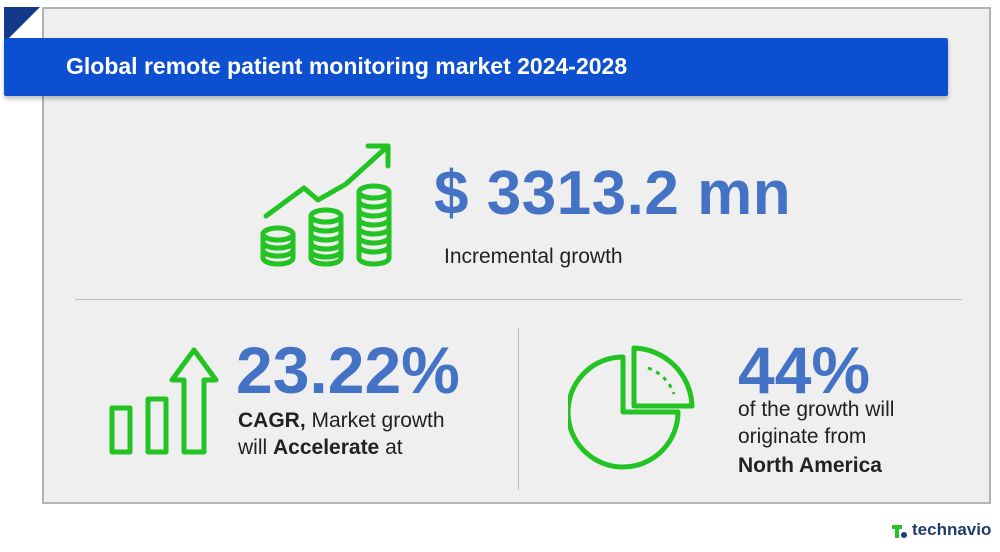 The height and width of the screenshot is (552, 1000). What do you see at coordinates (518, 409) in the screenshot?
I see `vertical-divider` at bounding box center [518, 409].